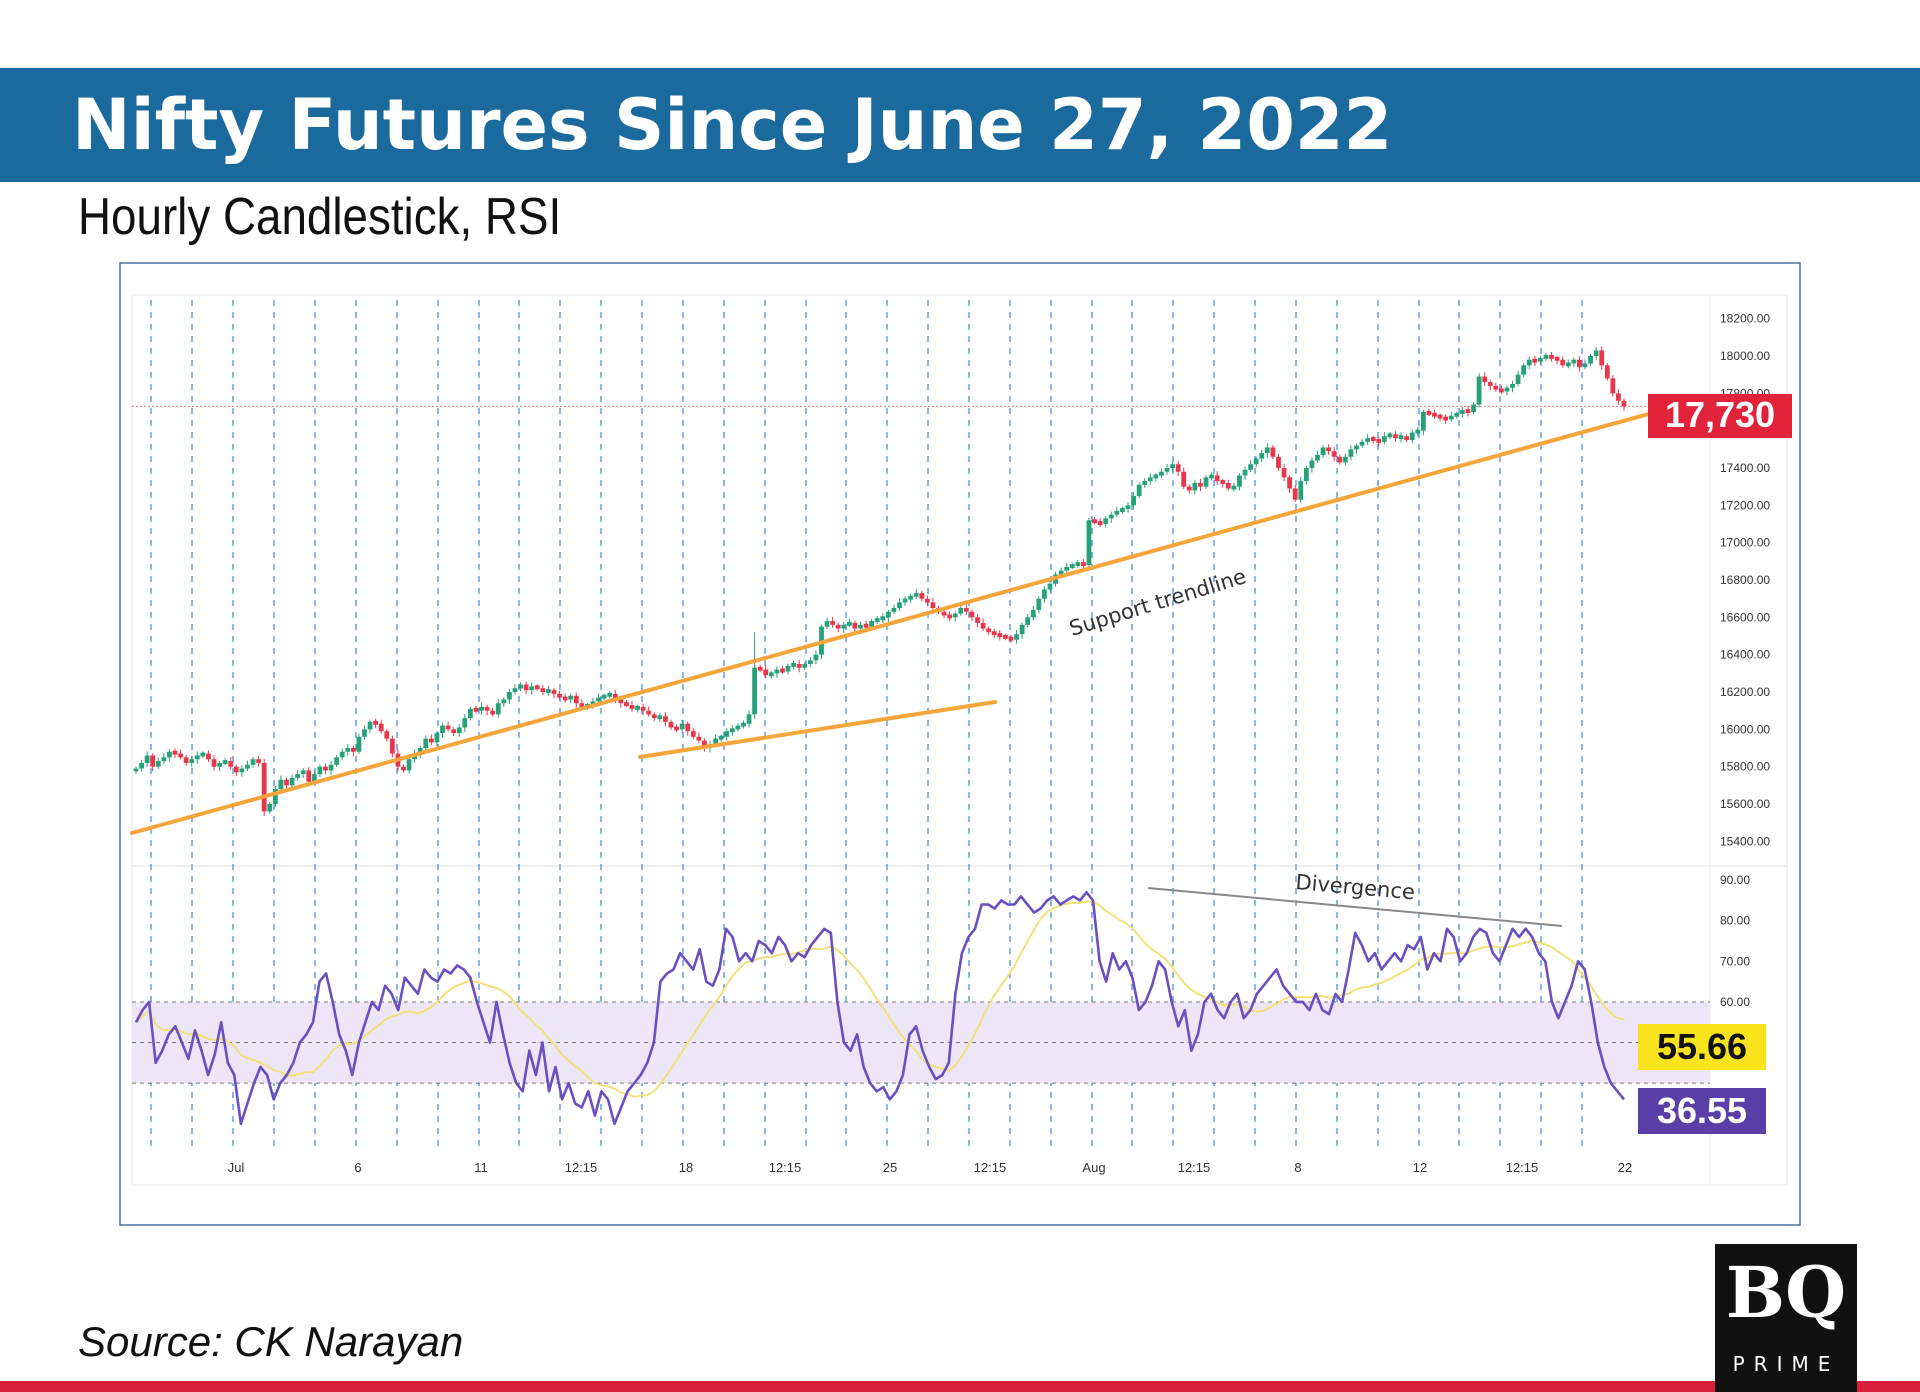  Describe the element at coordinates (1355, 907) in the screenshot. I see `divergence-line` at that location.